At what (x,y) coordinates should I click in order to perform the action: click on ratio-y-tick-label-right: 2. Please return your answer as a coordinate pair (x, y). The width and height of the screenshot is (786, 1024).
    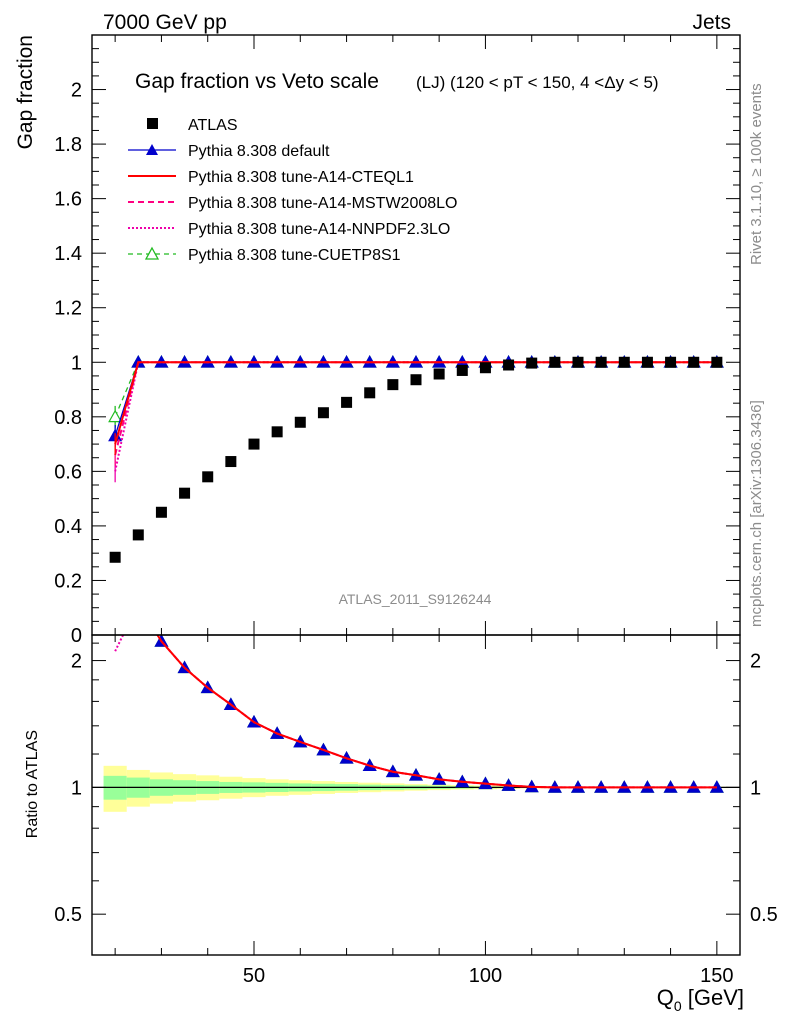
    Looking at the image, I should click on (755, 662).